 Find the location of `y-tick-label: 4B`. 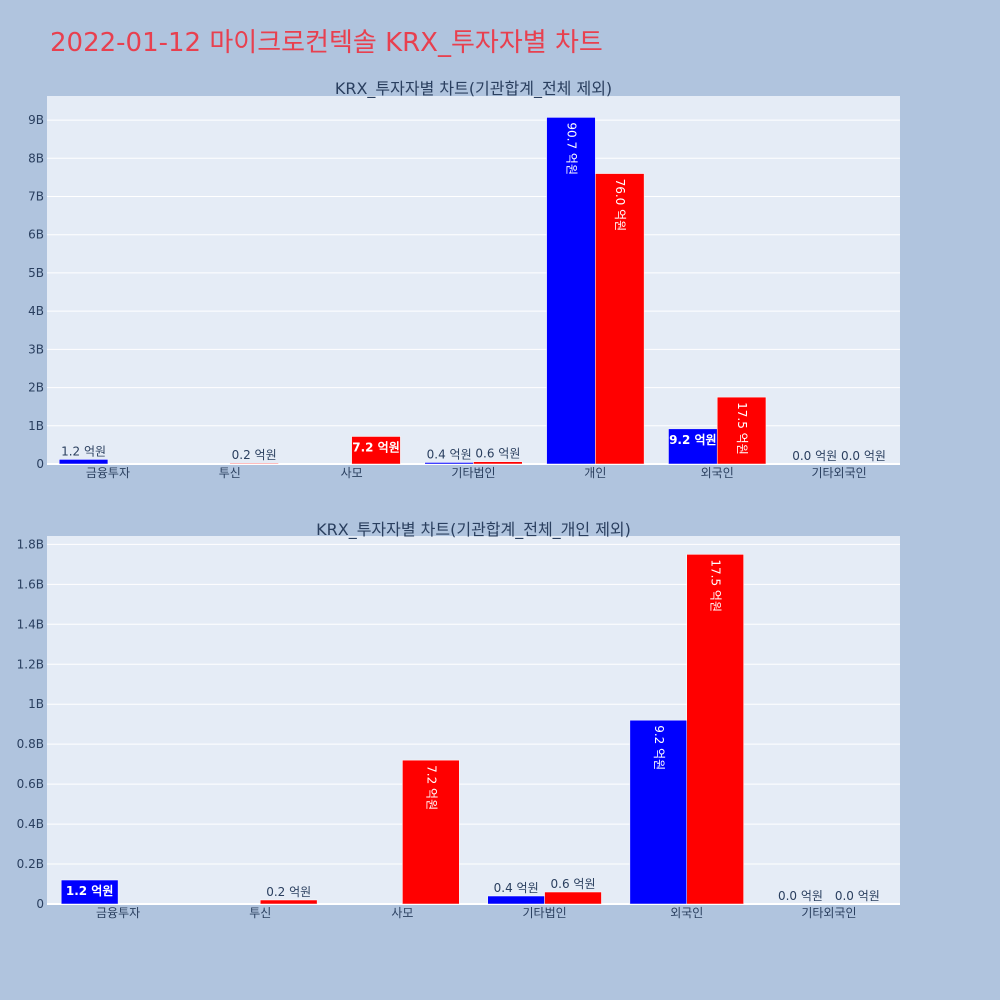

y-tick-label: 4B is located at coordinates (36, 311).